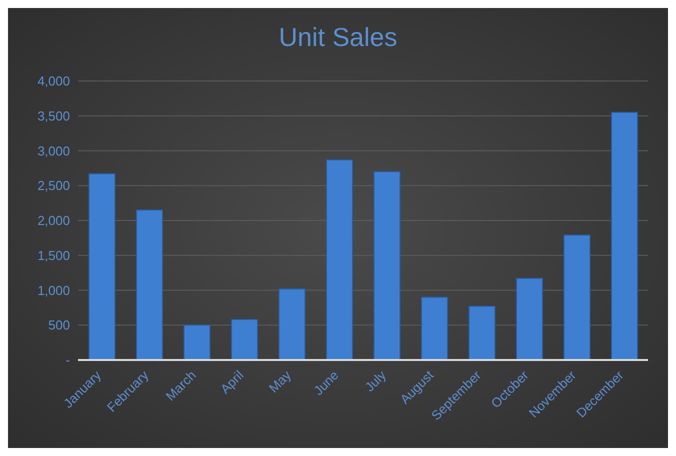 The width and height of the screenshot is (676, 456). Describe the element at coordinates (53, 290) in the screenshot. I see `y-tick-label: 1,000` at that location.